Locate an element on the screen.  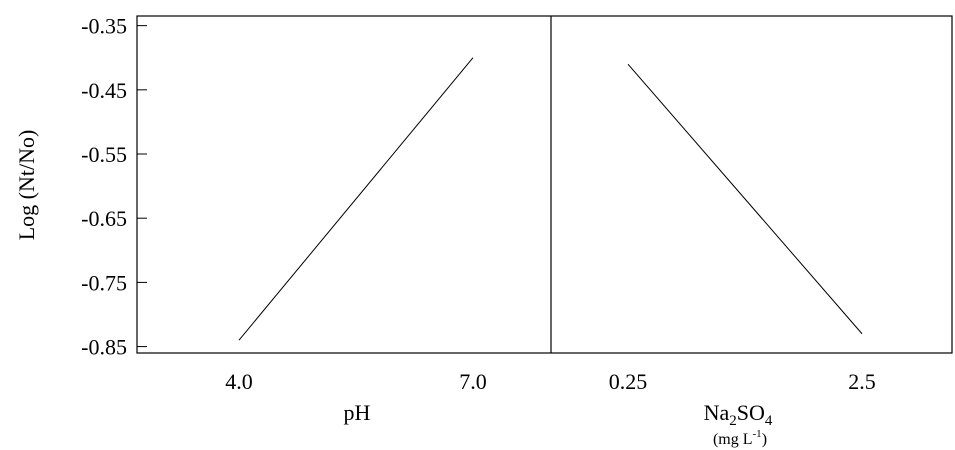
y-tick-label: -0.55 is located at coordinates (104, 154).